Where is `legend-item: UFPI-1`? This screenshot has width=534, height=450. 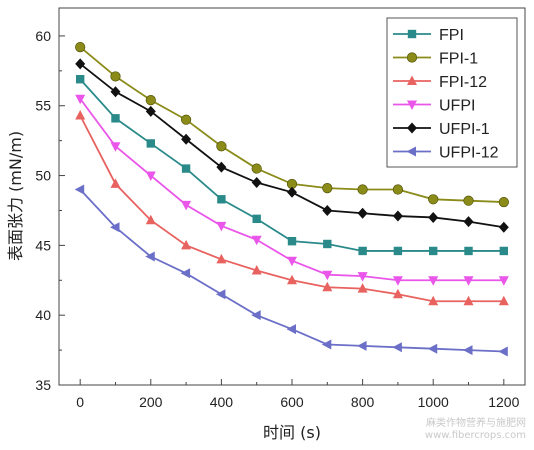 legend-item: UFPI-1 is located at coordinates (441, 129).